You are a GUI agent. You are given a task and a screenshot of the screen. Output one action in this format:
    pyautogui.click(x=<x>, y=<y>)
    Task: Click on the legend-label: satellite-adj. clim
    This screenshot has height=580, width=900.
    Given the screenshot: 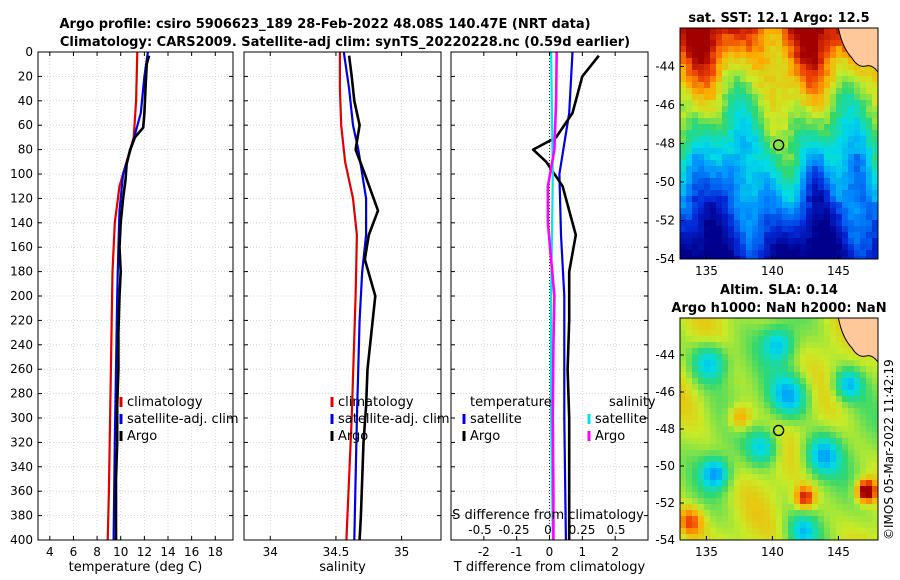 What is the action you would take?
    pyautogui.click(x=183, y=419)
    